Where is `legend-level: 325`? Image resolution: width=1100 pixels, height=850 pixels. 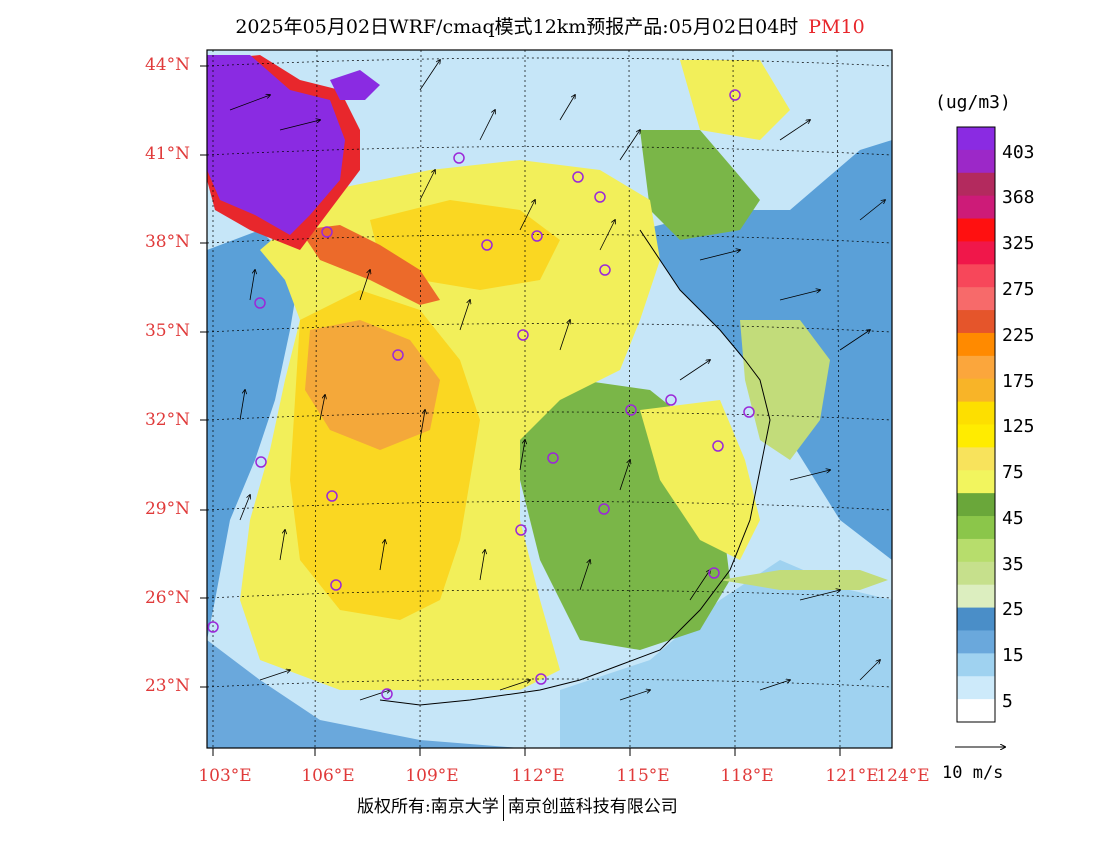 legend-level: 325 is located at coordinates (1018, 243).